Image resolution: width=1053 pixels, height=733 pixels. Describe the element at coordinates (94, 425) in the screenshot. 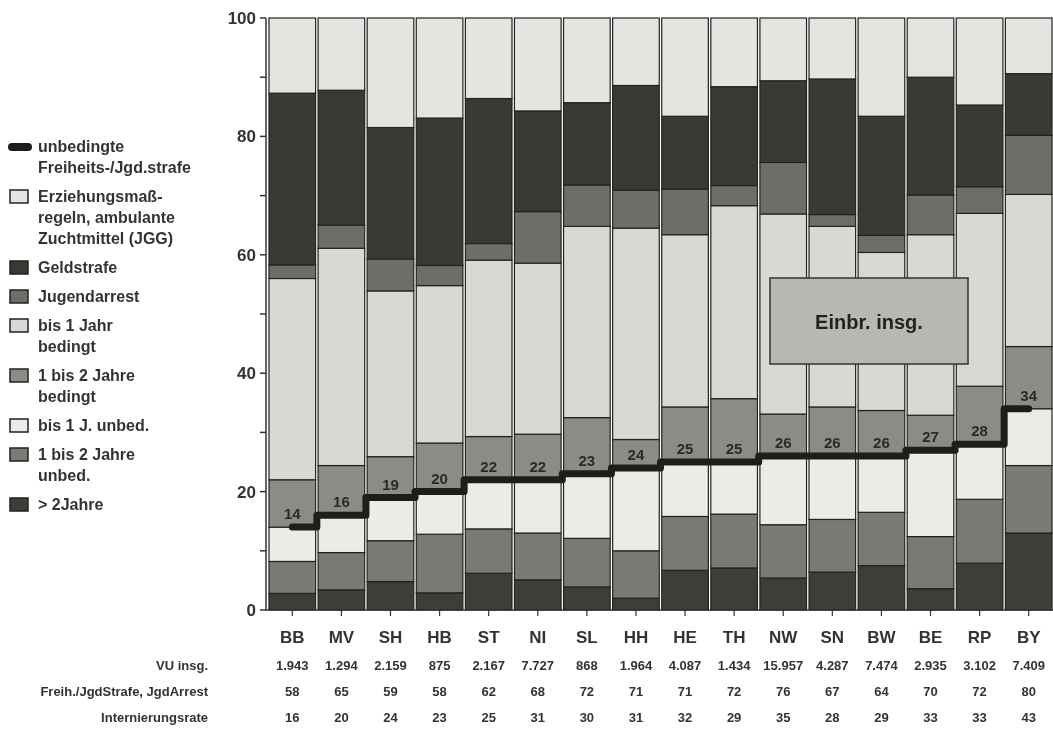

I see `legend-label: bis 1 J. unbed.` at that location.